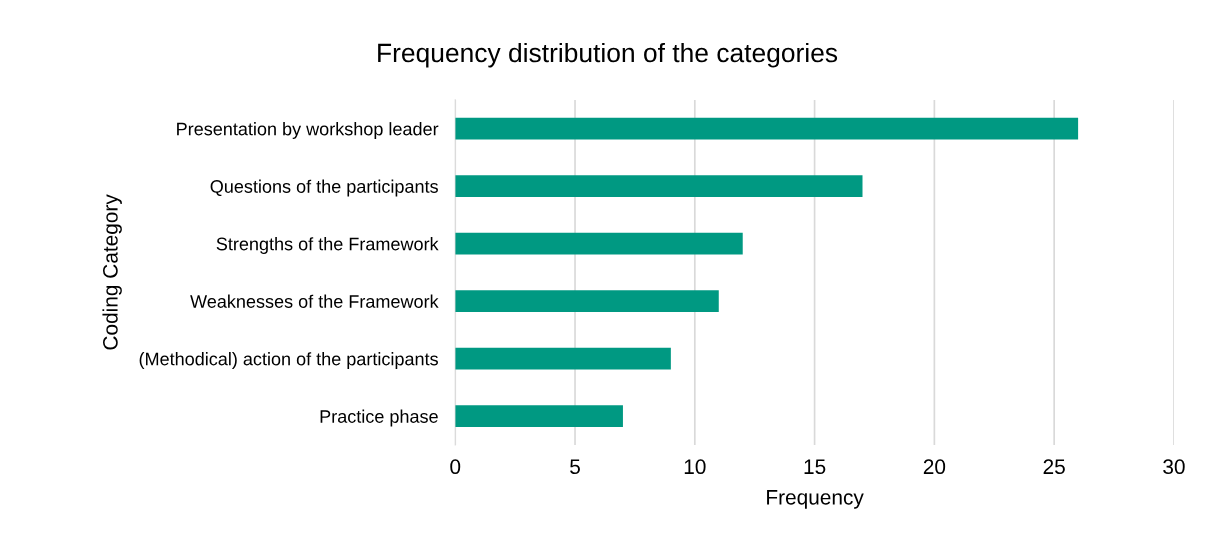  Describe the element at coordinates (695, 467) in the screenshot. I see `x-tick-label: 10` at that location.